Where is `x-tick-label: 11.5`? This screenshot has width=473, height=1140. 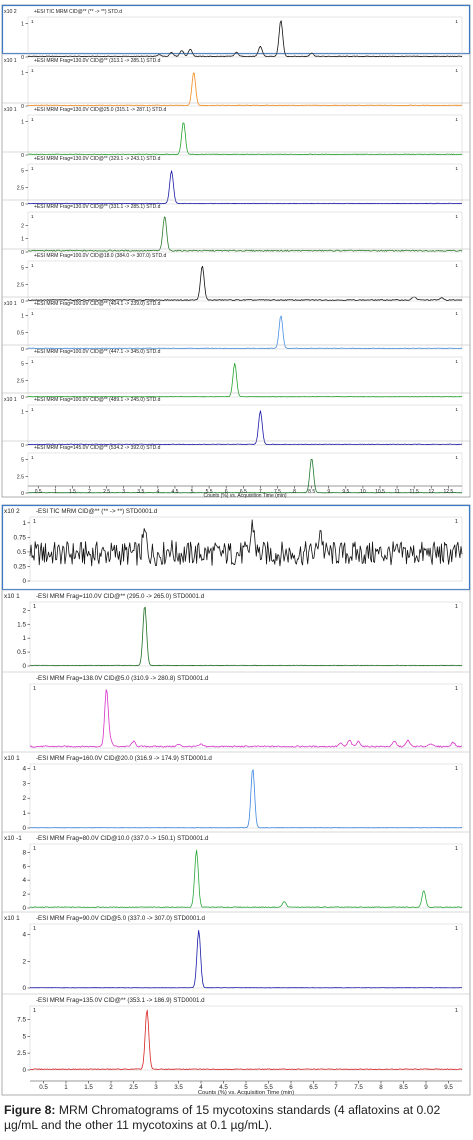
x-tick-label: 11.5 is located at coordinates (414, 492).